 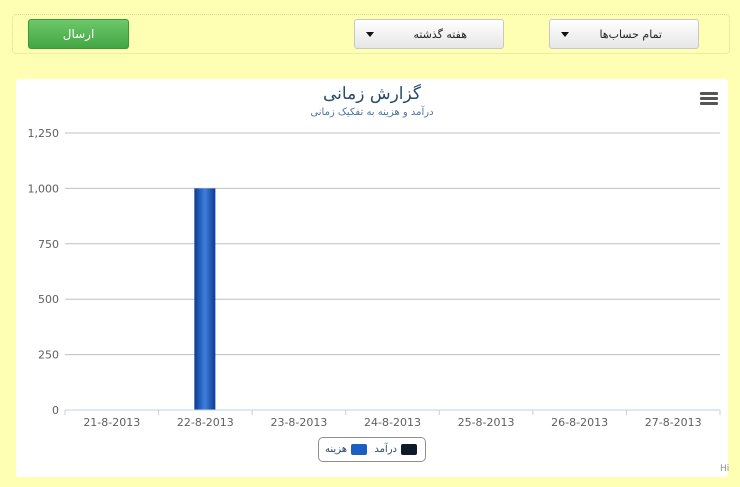 What do you see at coordinates (579, 422) in the screenshot?
I see `x-tick-label: 26-8-2013` at bounding box center [579, 422].